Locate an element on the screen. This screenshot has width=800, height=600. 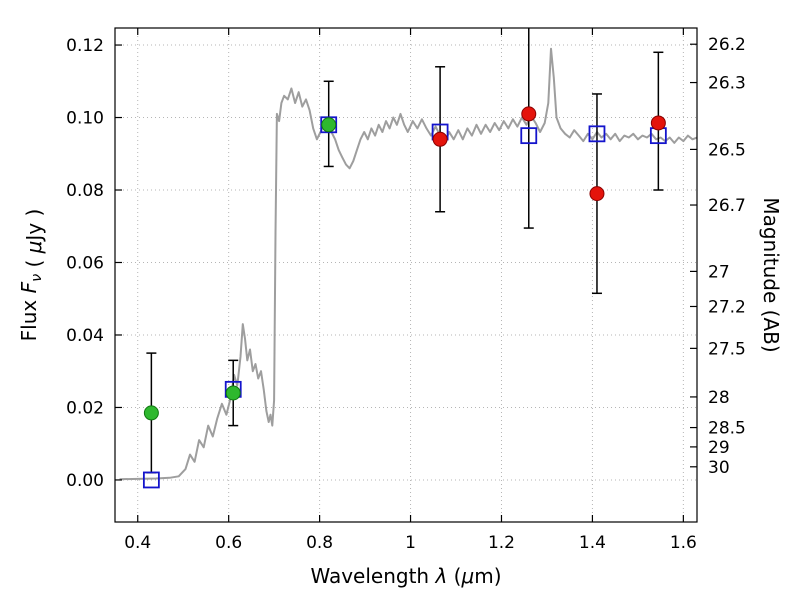
y-tick-label-right: 27.5 is located at coordinates (727, 349).